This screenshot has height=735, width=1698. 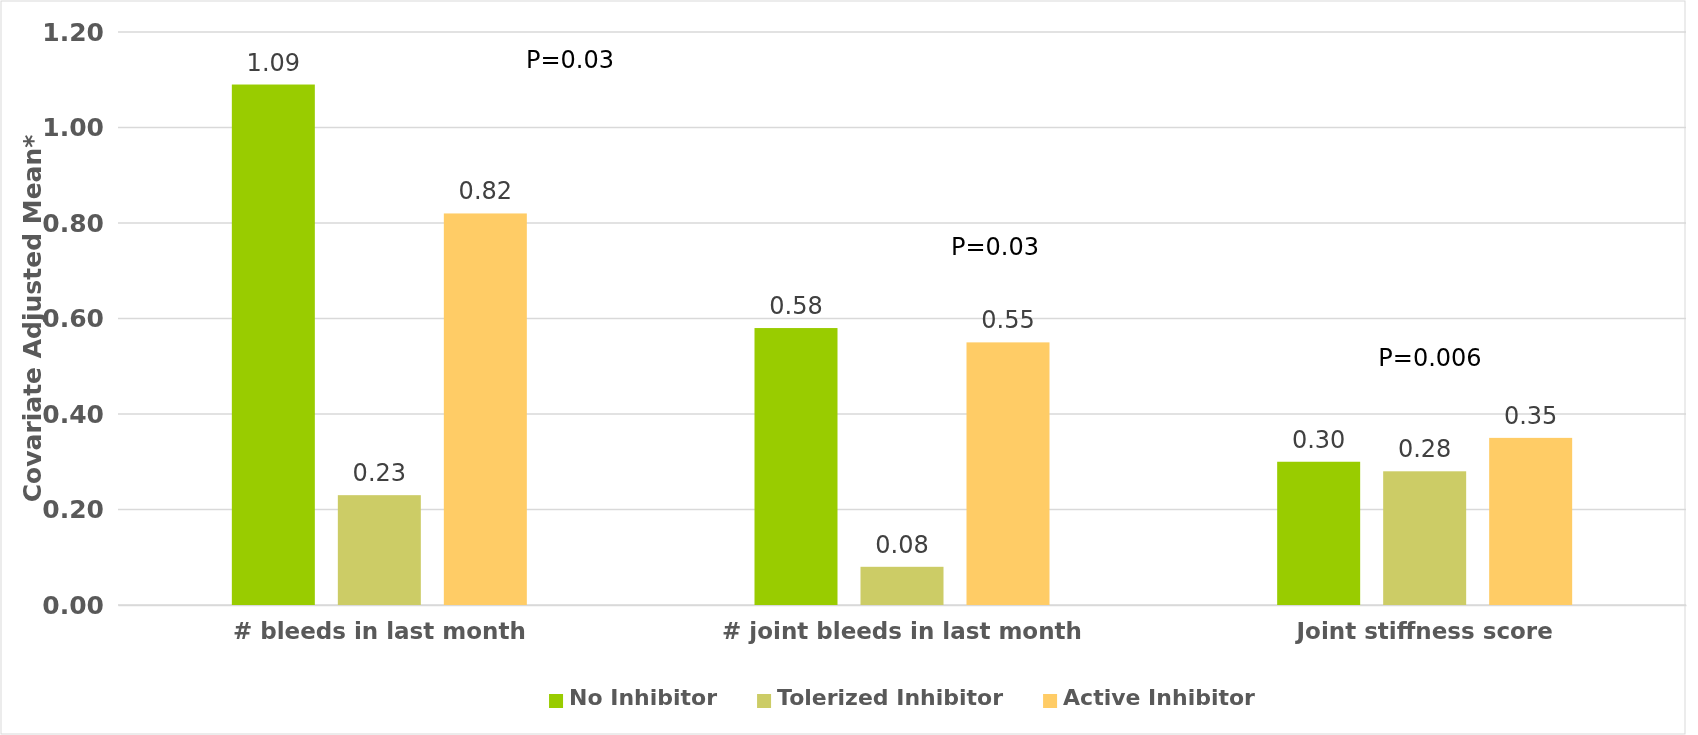 I want to click on text: 0.82, so click(x=485, y=191).